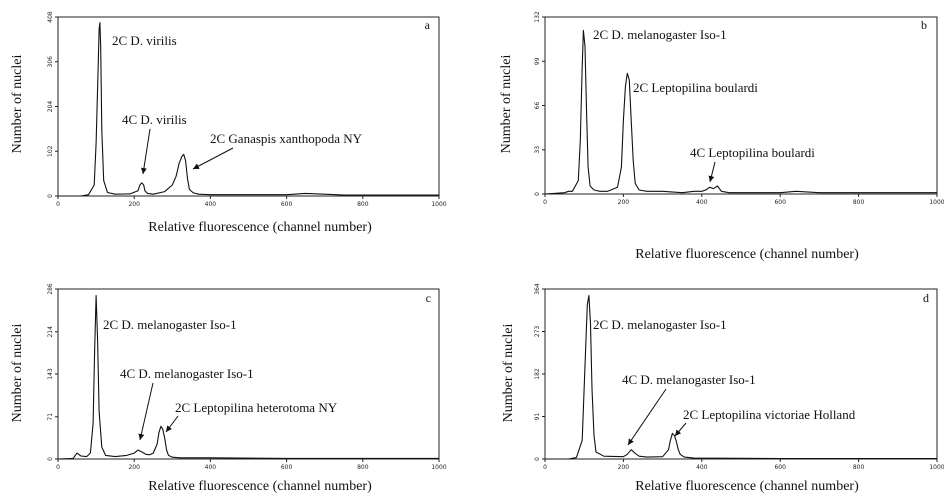 The height and width of the screenshot is (496, 944). I want to click on panel-b-annotation-2: 2C Leptopilina boulardi, so click(695, 87).